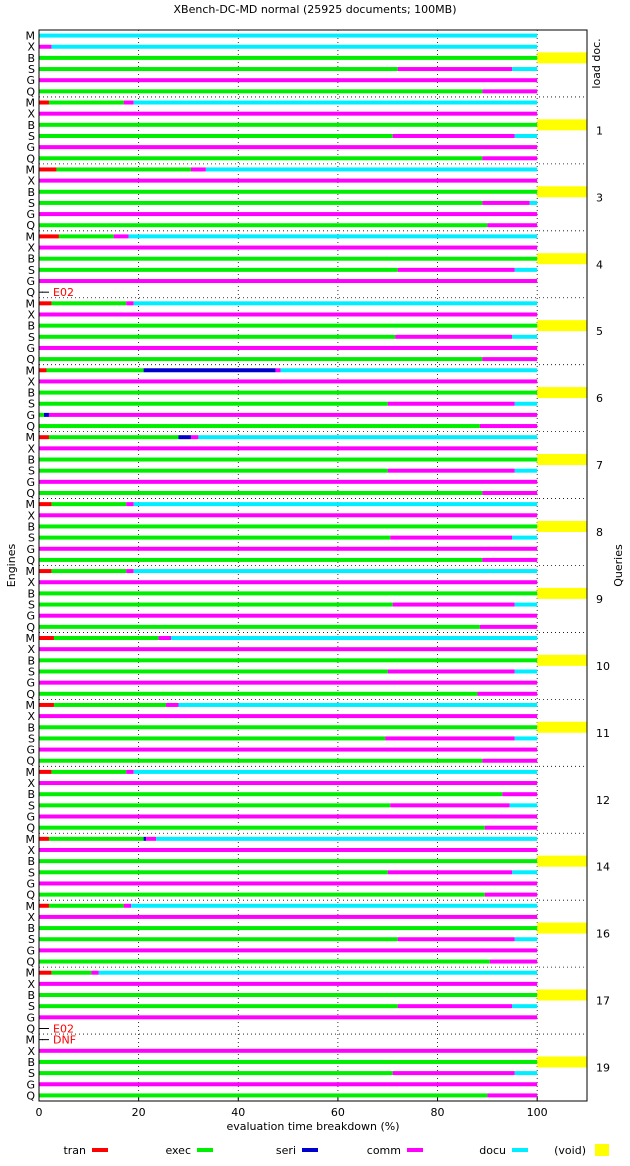  Describe the element at coordinates (603, 1068) in the screenshot. I see `query-label: 19` at that location.